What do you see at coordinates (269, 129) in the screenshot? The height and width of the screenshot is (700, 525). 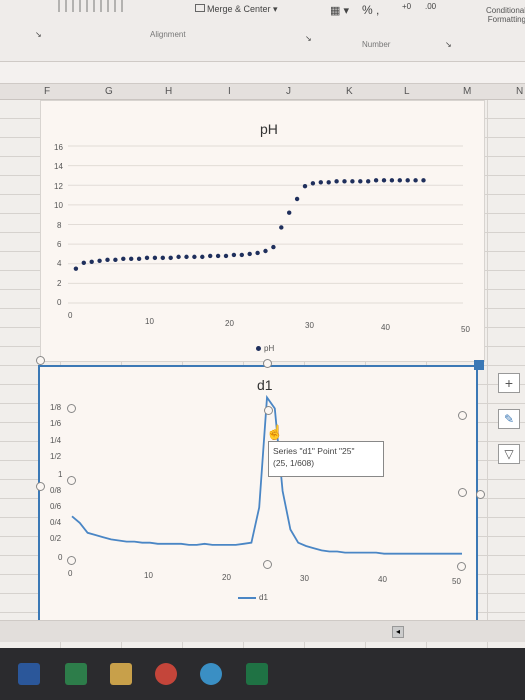 I see `ph-chart-title: pH` at bounding box center [269, 129].